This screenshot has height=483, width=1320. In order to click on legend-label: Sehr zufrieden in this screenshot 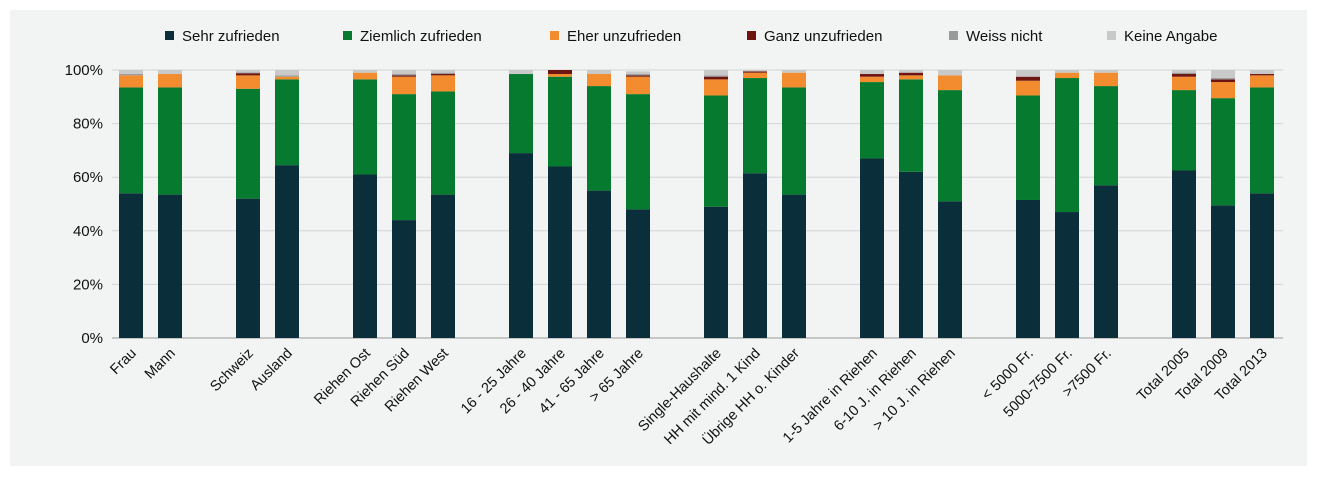, I will do `click(231, 36)`.